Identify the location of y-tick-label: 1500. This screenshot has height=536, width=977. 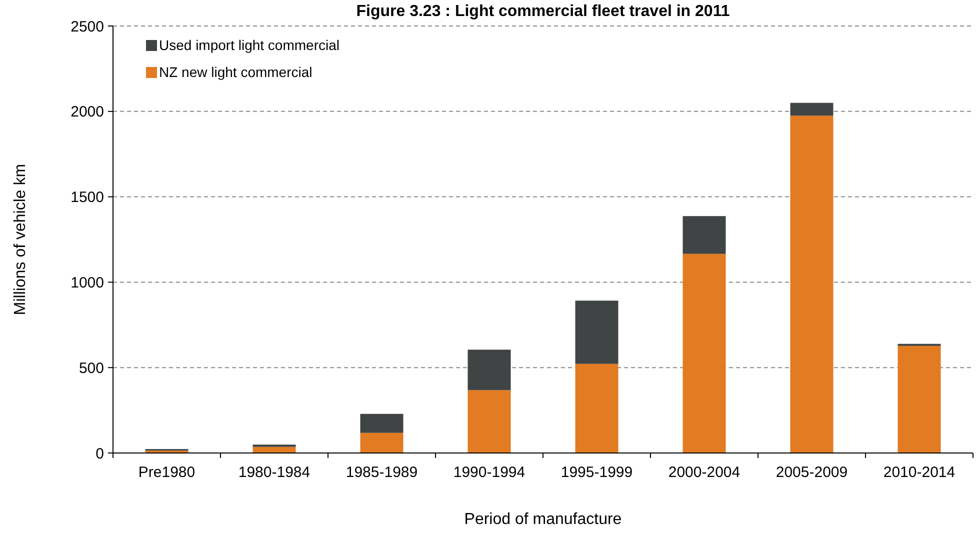
(87, 197).